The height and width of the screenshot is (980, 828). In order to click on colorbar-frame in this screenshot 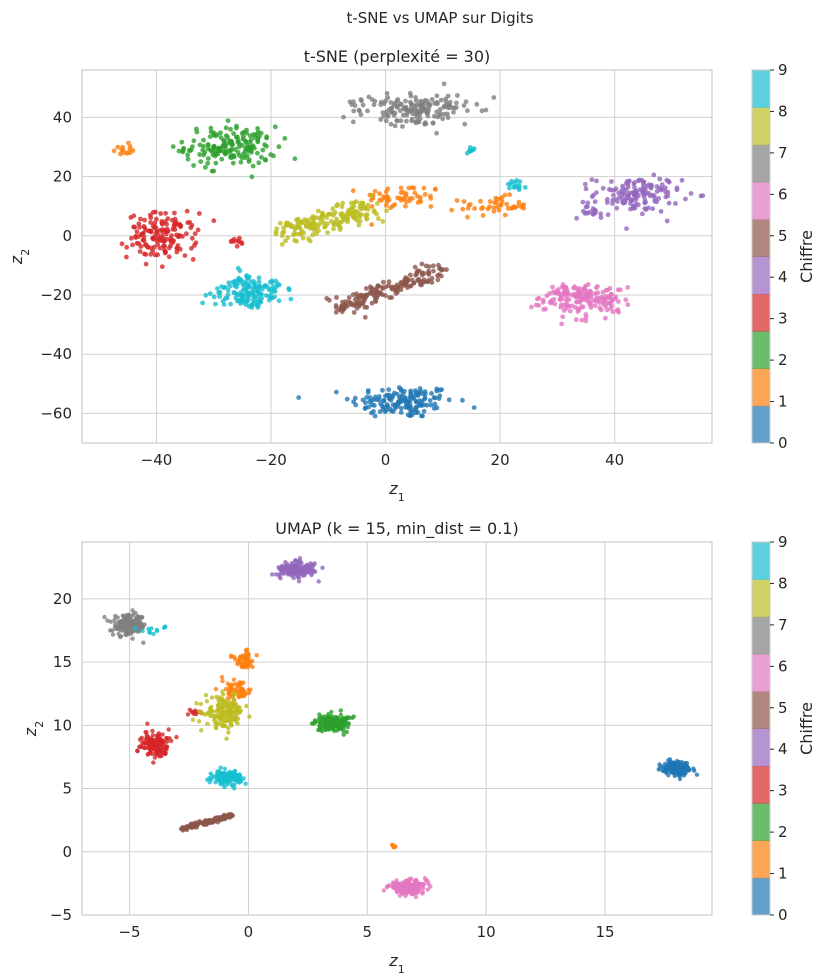, I will do `click(761, 728)`.